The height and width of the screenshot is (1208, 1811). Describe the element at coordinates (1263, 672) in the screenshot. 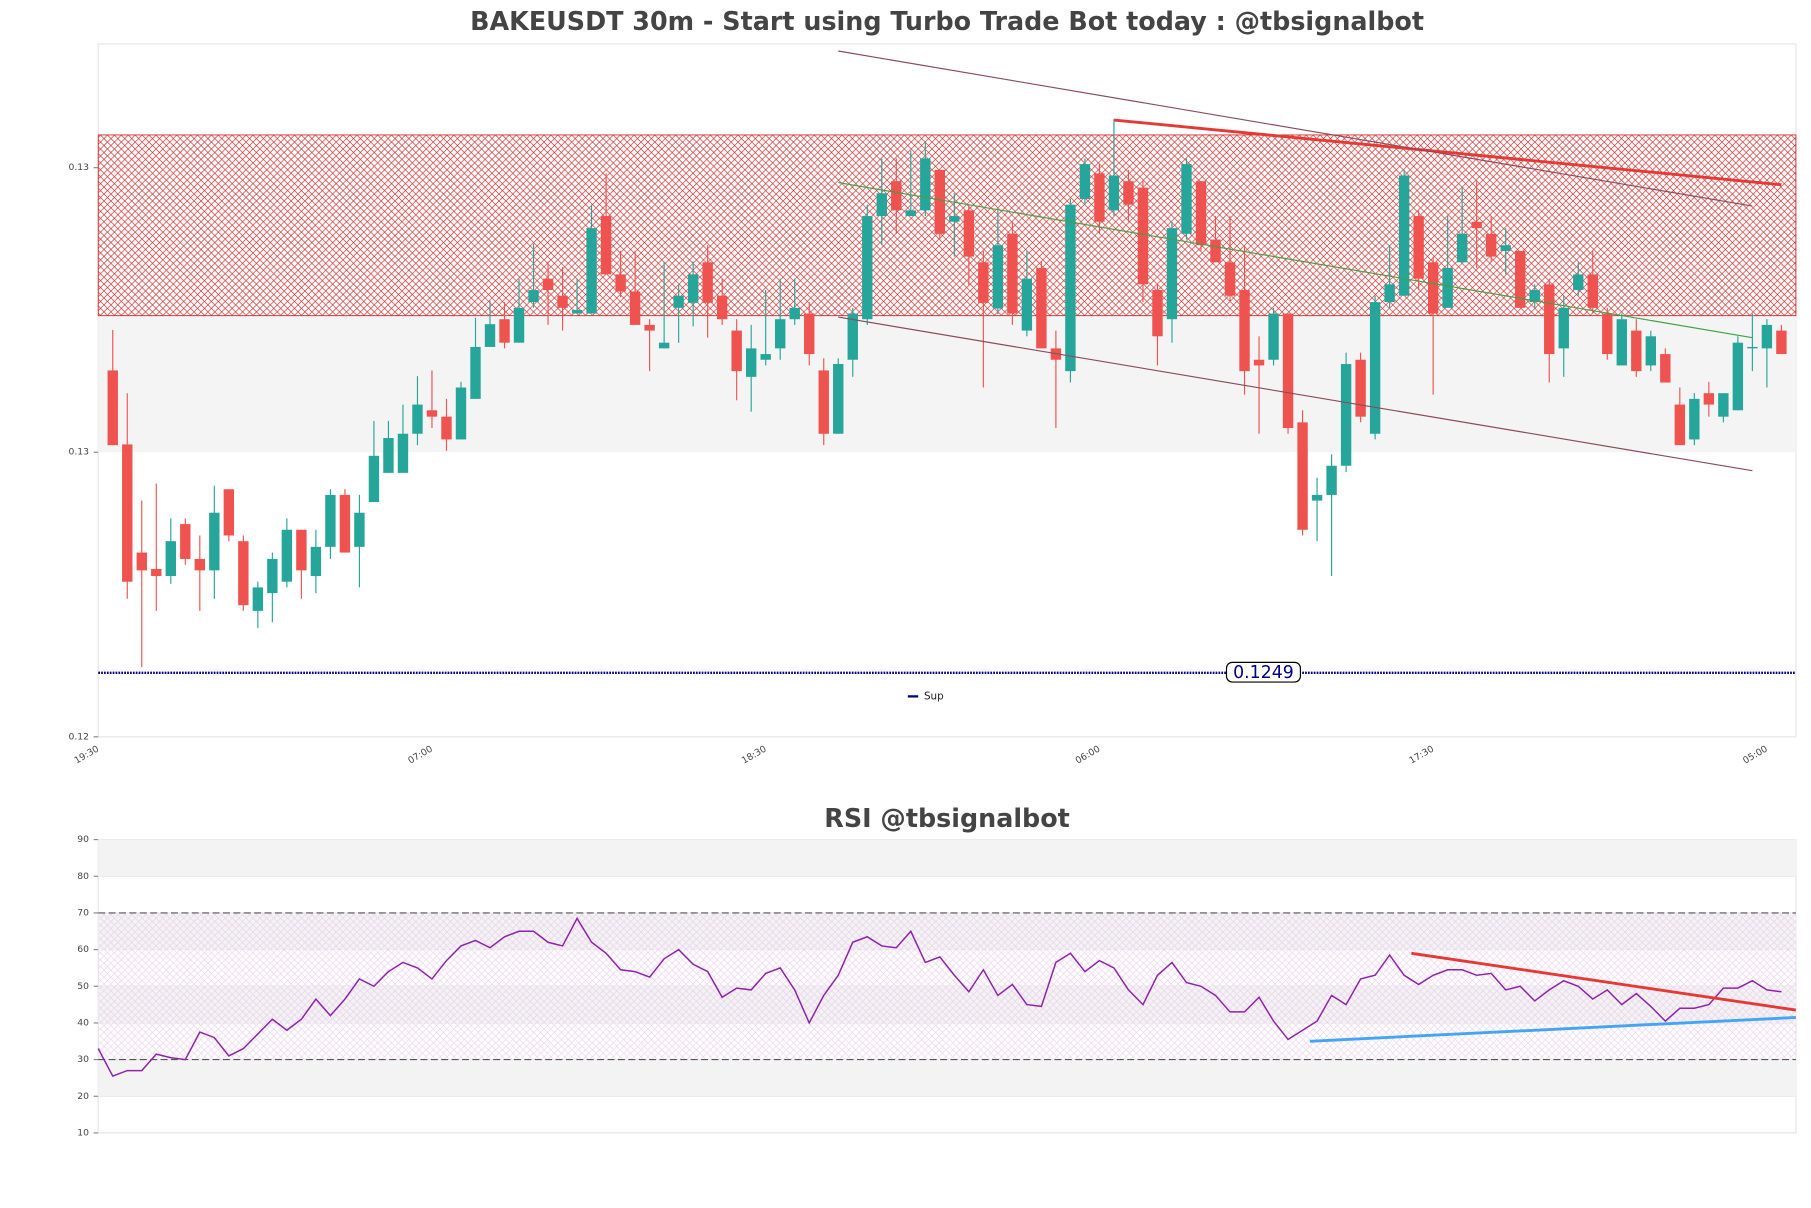

I see `support-label-box` at that location.